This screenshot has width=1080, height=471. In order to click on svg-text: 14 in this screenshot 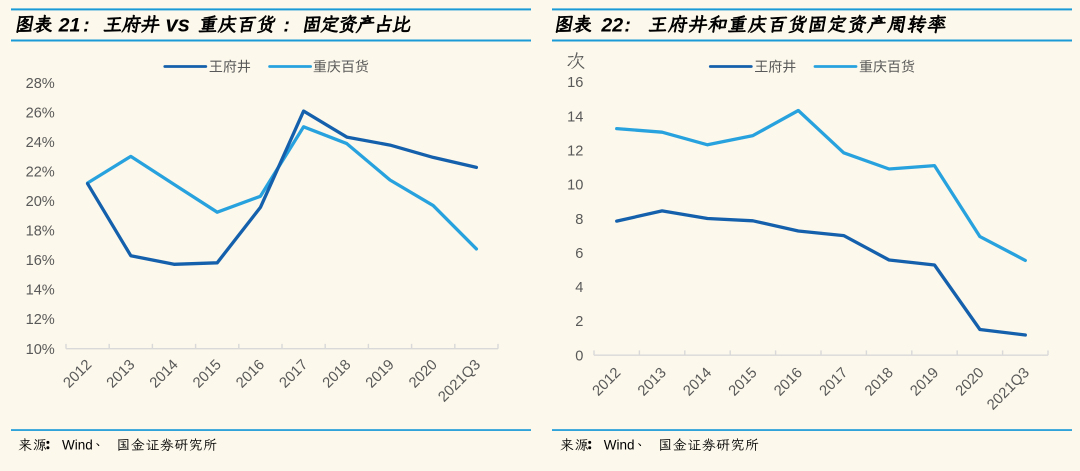, I will do `click(575, 117)`.